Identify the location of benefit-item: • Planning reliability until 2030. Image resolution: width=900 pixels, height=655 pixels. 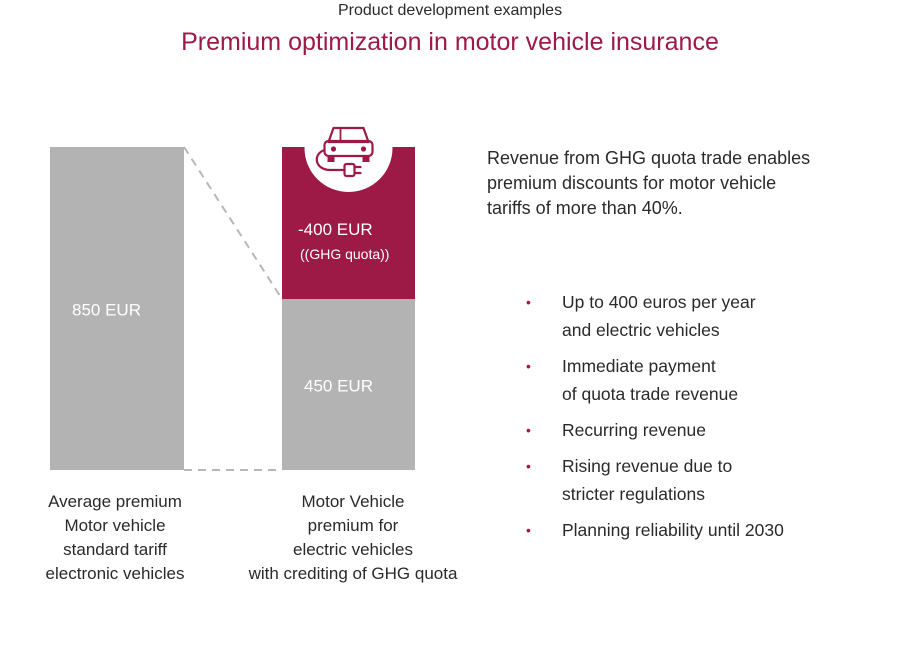
(702, 530).